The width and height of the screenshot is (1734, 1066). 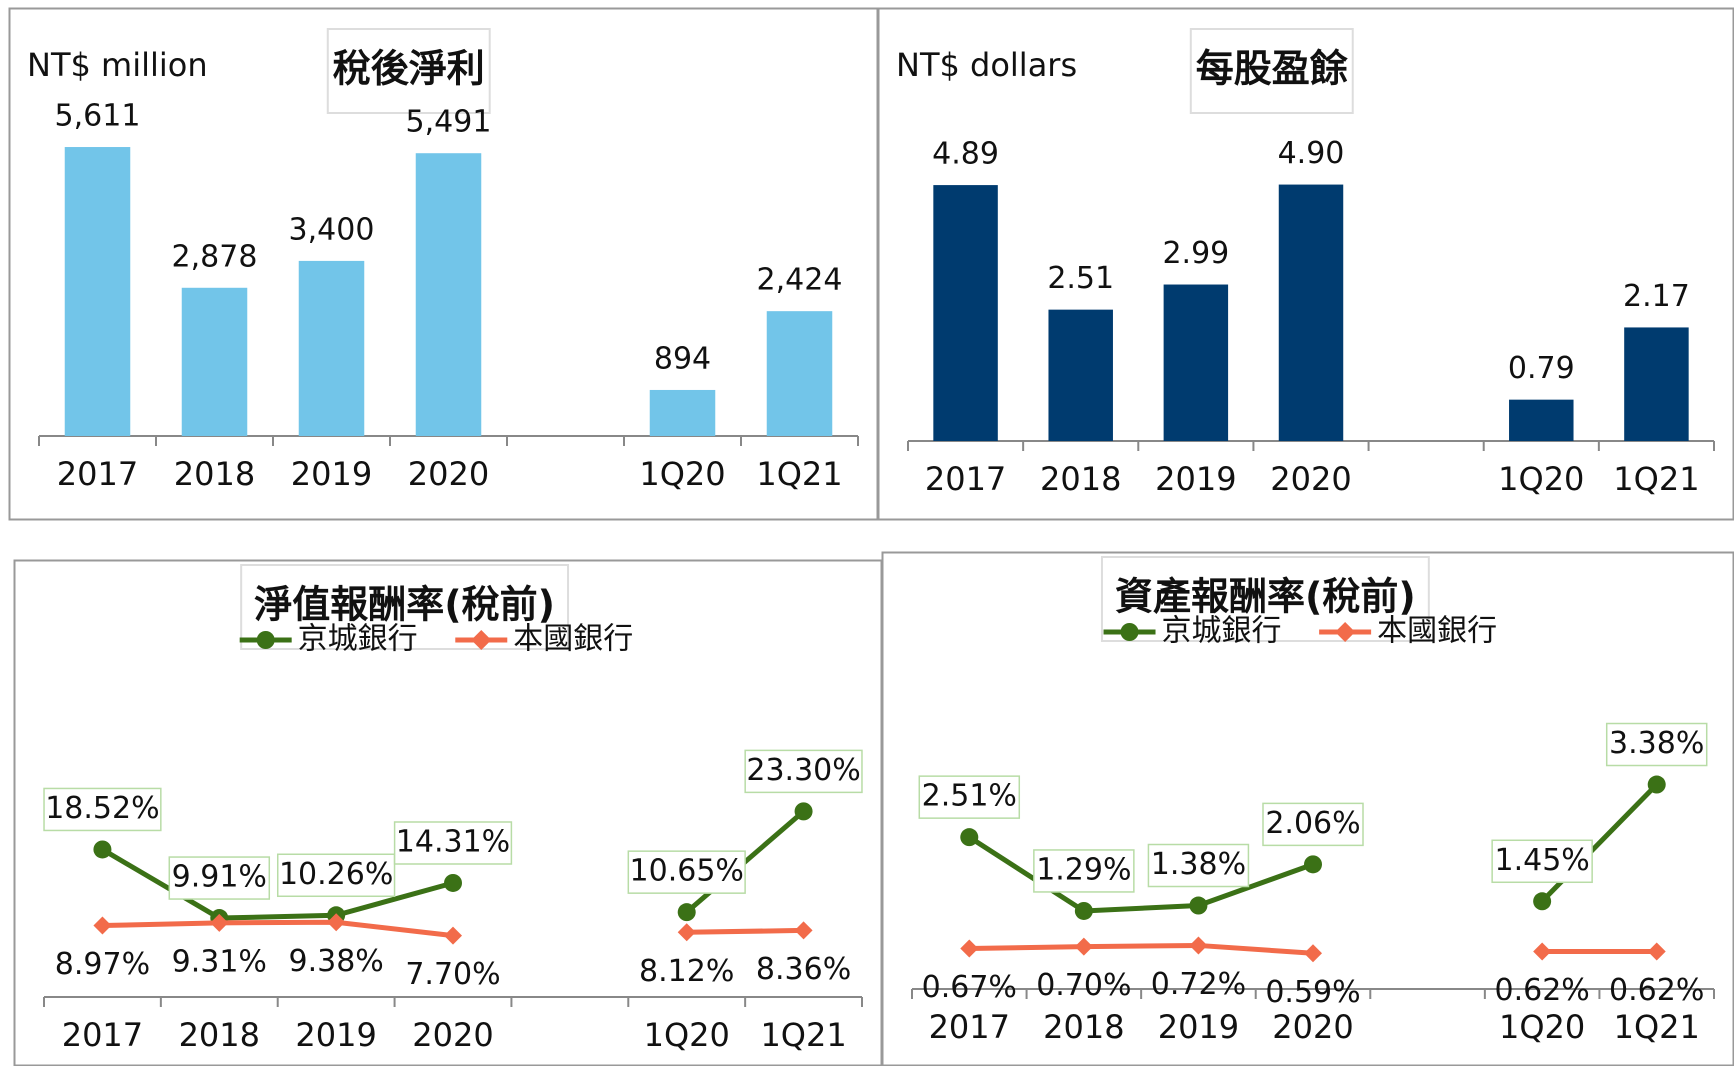 What do you see at coordinates (800, 280) in the screenshot?
I see `data-label: 2,424` at bounding box center [800, 280].